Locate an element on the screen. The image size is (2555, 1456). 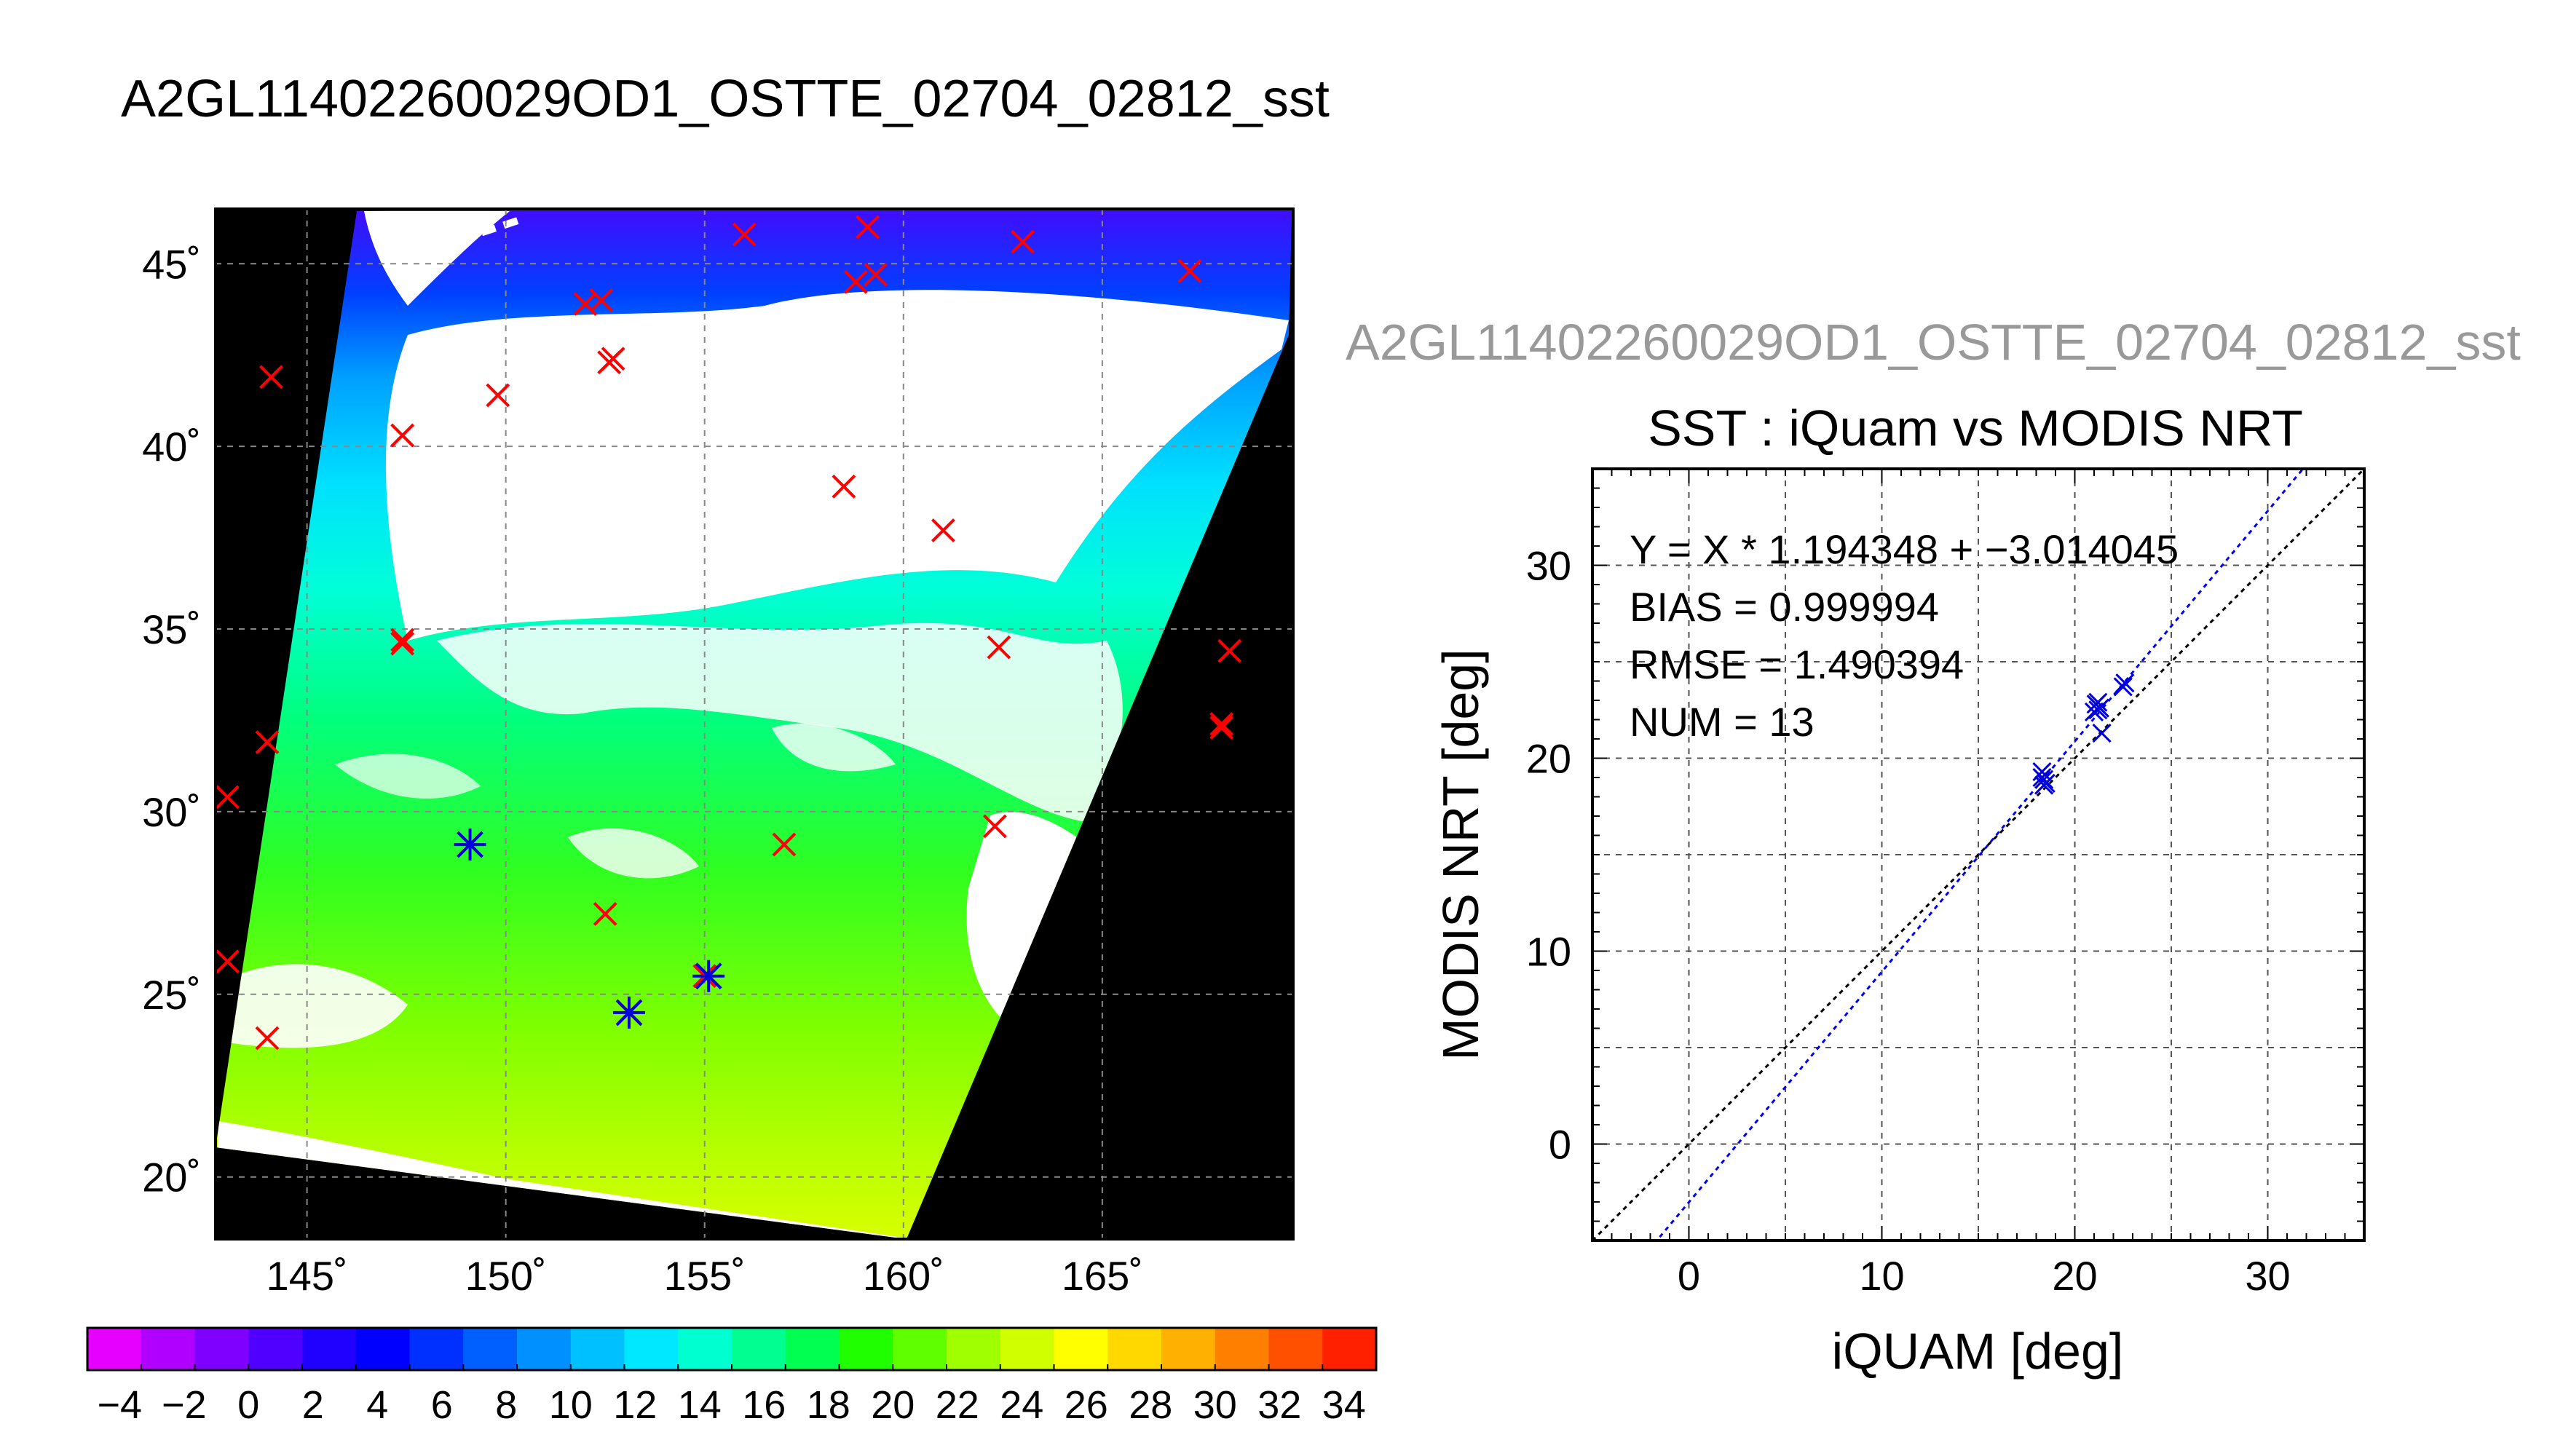
y-tick-label: 20 is located at coordinates (1548, 759).